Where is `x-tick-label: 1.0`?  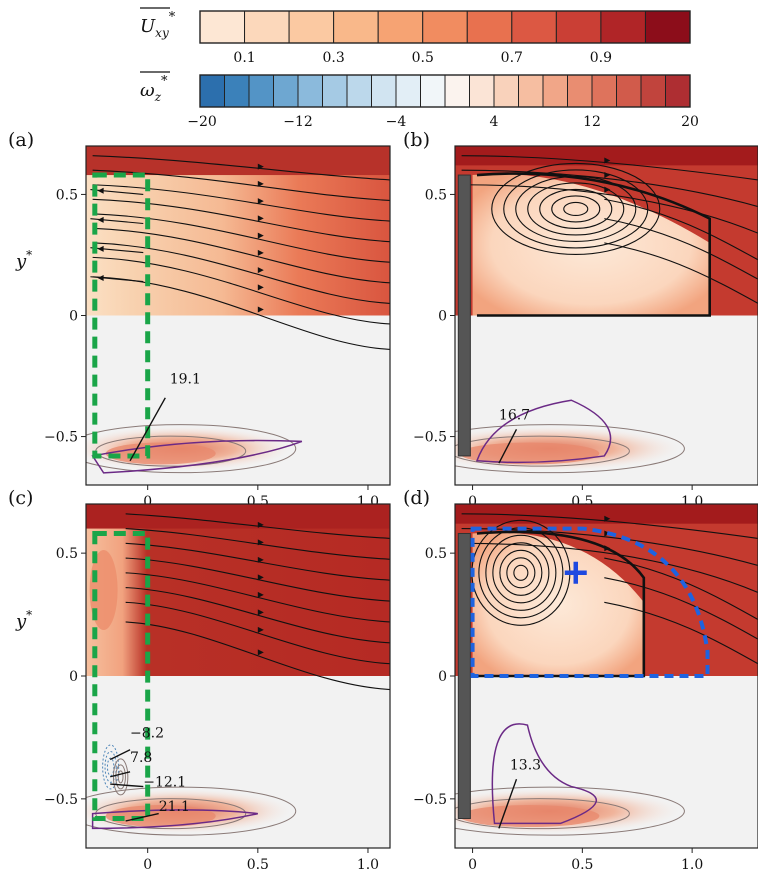
x-tick-label: 1.0 is located at coordinates (368, 865).